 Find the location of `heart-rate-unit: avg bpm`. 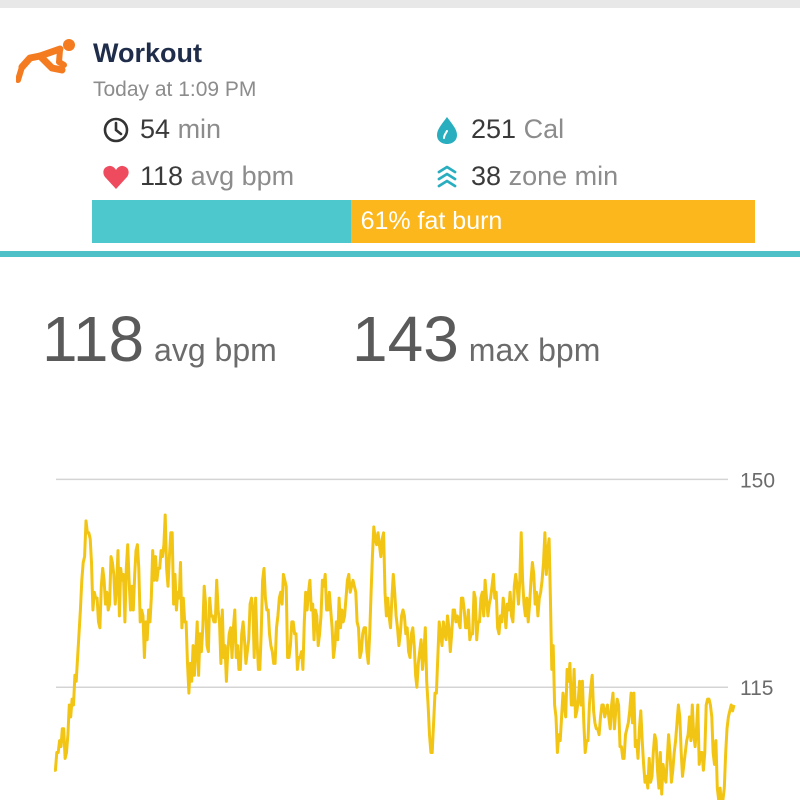

heart-rate-unit: avg bpm is located at coordinates (242, 176).